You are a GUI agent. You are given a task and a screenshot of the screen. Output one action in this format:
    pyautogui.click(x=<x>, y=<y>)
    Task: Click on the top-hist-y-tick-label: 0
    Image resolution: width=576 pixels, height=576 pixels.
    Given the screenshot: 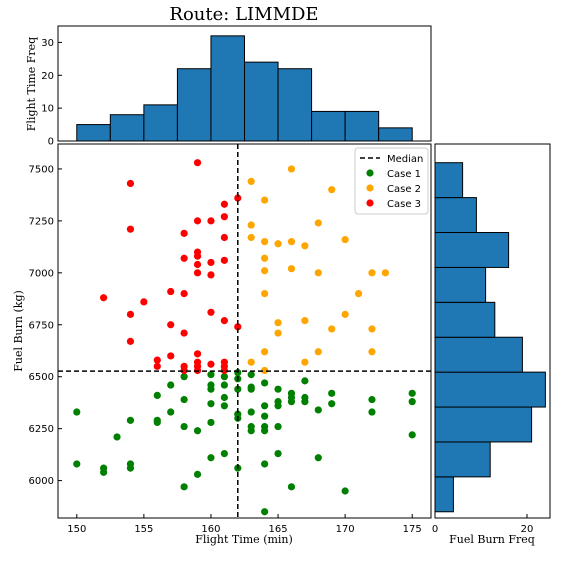 What is the action you would take?
    pyautogui.click(x=51, y=142)
    